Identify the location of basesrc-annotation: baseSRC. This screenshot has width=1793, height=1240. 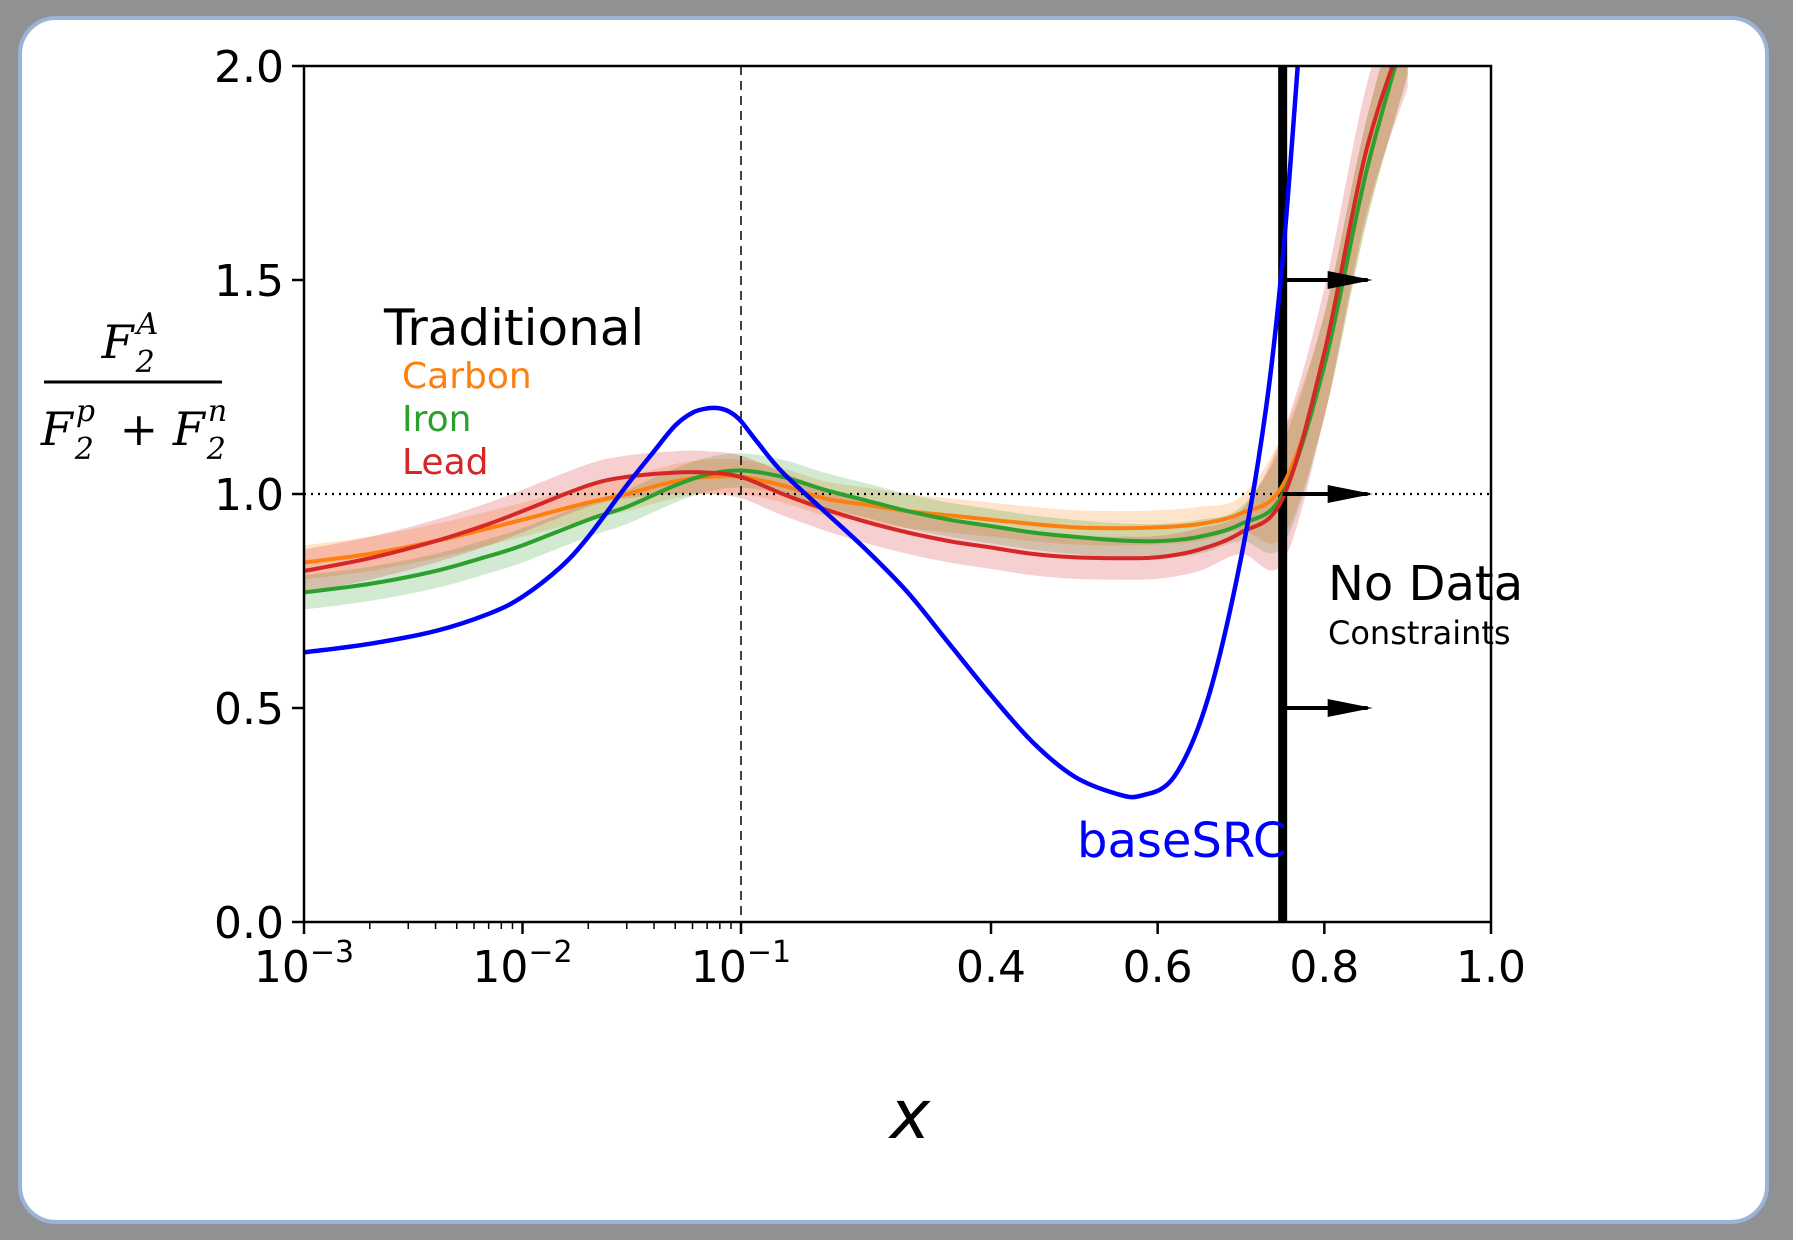
(1181, 841).